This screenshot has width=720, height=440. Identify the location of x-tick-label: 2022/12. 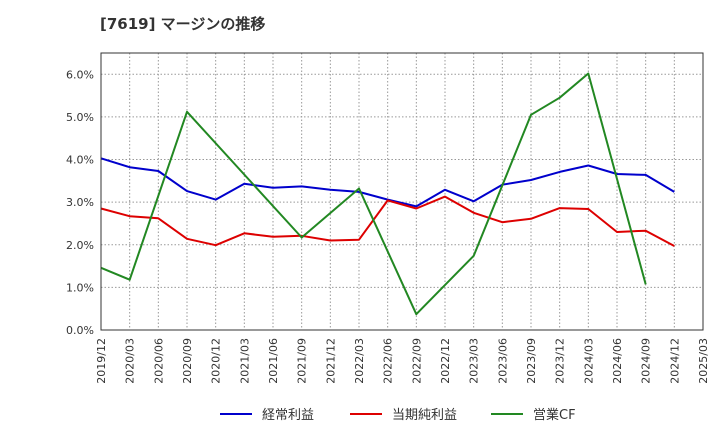
(445, 361).